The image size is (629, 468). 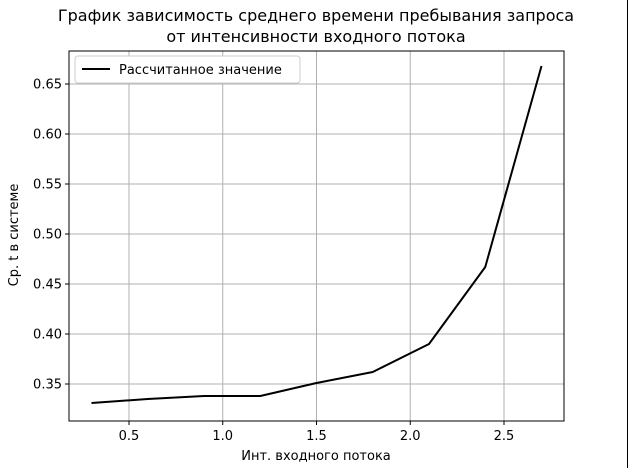 What do you see at coordinates (47, 185) in the screenshot?
I see `y-tick-label: 0.55` at bounding box center [47, 185].